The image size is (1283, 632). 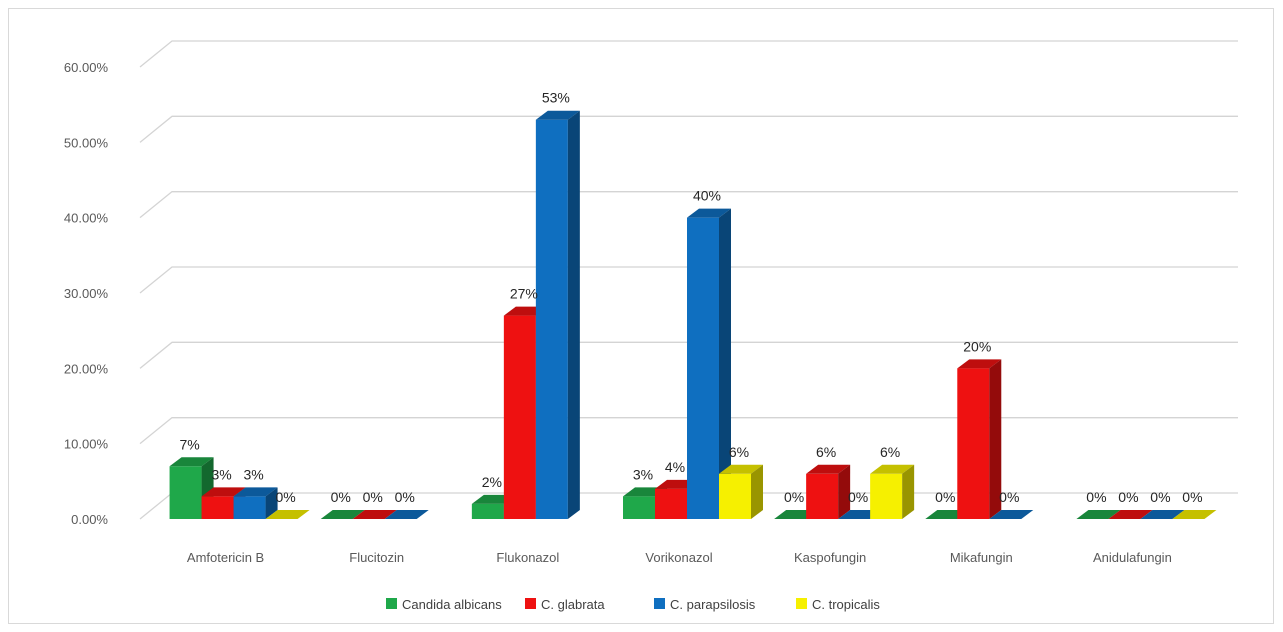 I want to click on bar-candida-albicans-anidulafungin, so click(x=1098, y=514).